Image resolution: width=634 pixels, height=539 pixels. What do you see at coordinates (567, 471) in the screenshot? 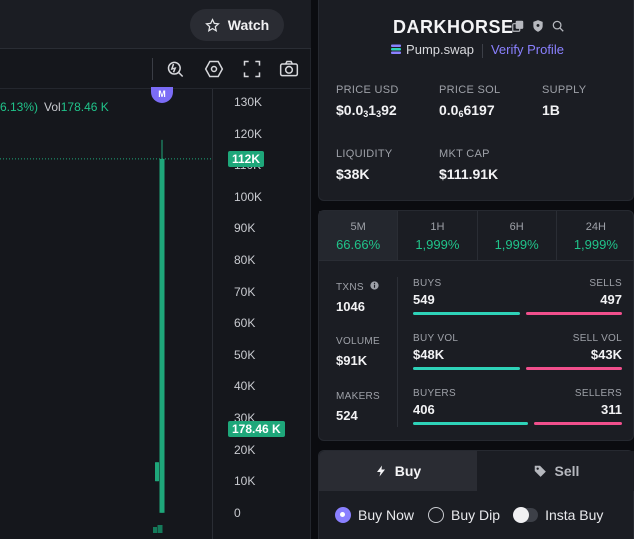
I see `sell-tab-label: Sell` at bounding box center [567, 471].